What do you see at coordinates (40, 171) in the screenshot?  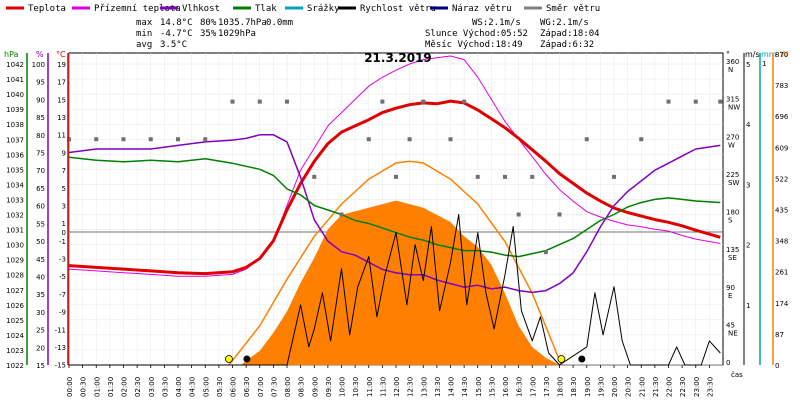 I see `humidity-tick-6: 70` at bounding box center [40, 171].